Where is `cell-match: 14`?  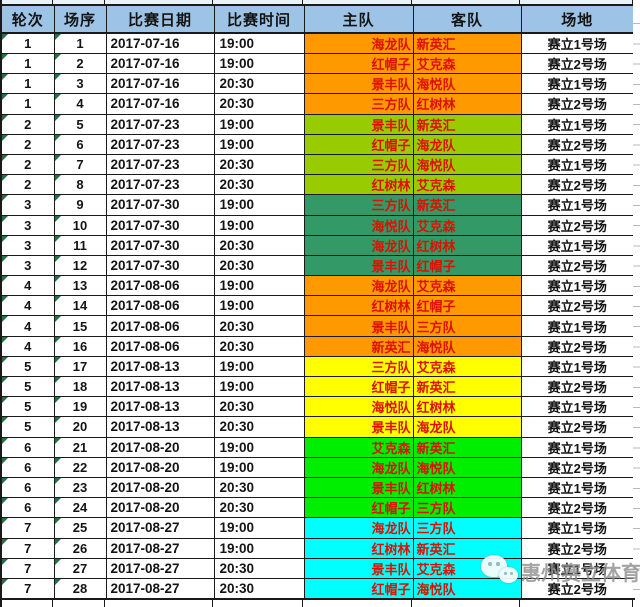
cell-match: 14 is located at coordinates (80, 306).